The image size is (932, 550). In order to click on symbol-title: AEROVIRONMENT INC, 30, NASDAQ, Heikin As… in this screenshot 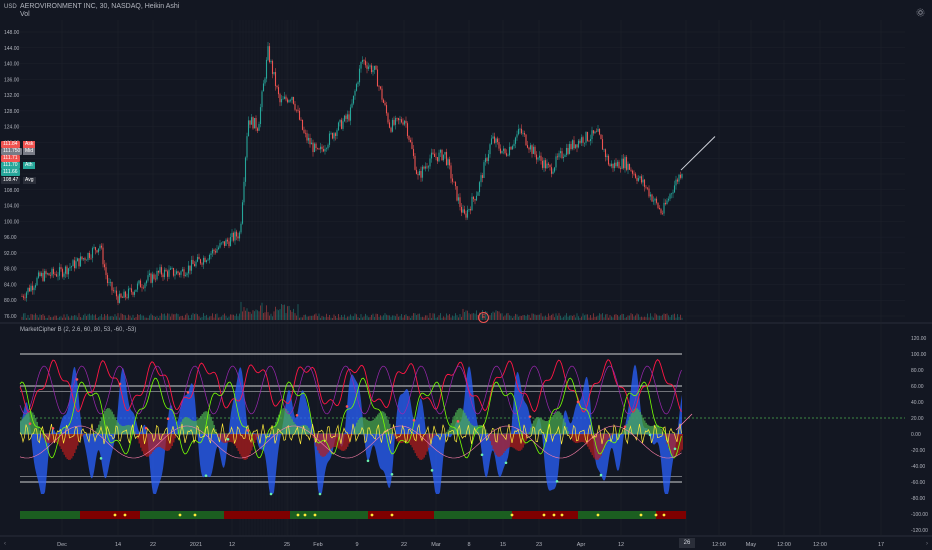, I will do `click(100, 6)`.